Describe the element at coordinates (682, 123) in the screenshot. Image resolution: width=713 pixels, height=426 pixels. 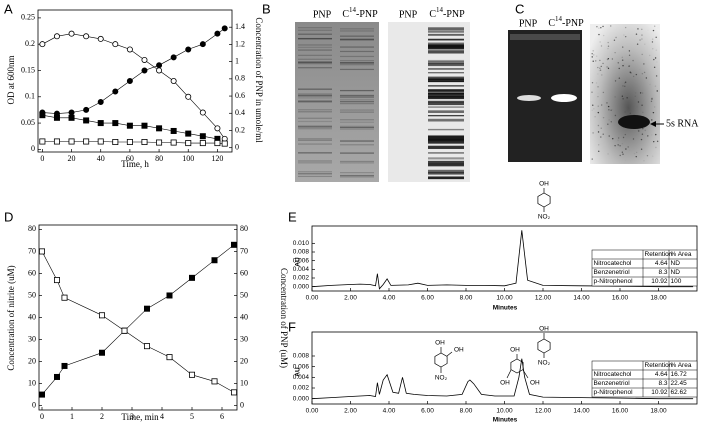
I see `band-label: 5s RNA` at that location.